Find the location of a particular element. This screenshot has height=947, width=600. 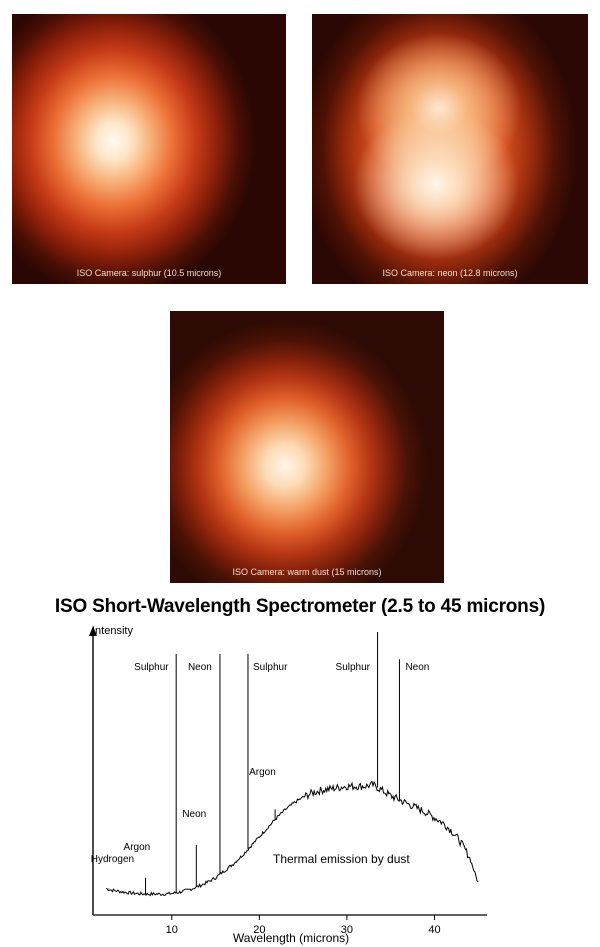

y-axis-label: Intensity is located at coordinates (112, 631).